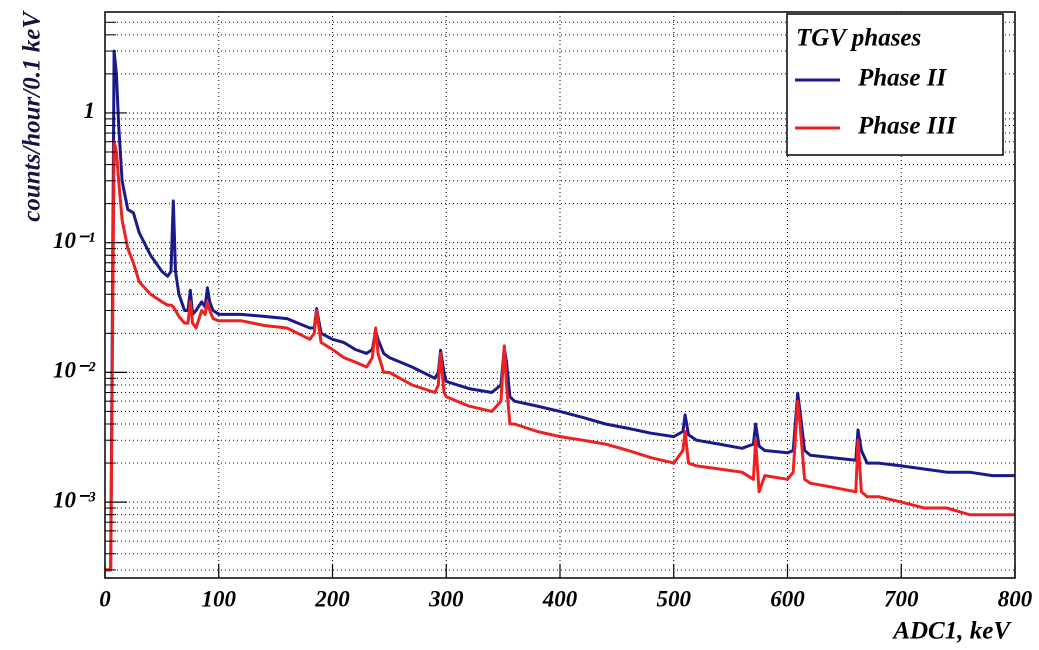  I want to click on y-tick-label: 10⁻¹, so click(74, 240).